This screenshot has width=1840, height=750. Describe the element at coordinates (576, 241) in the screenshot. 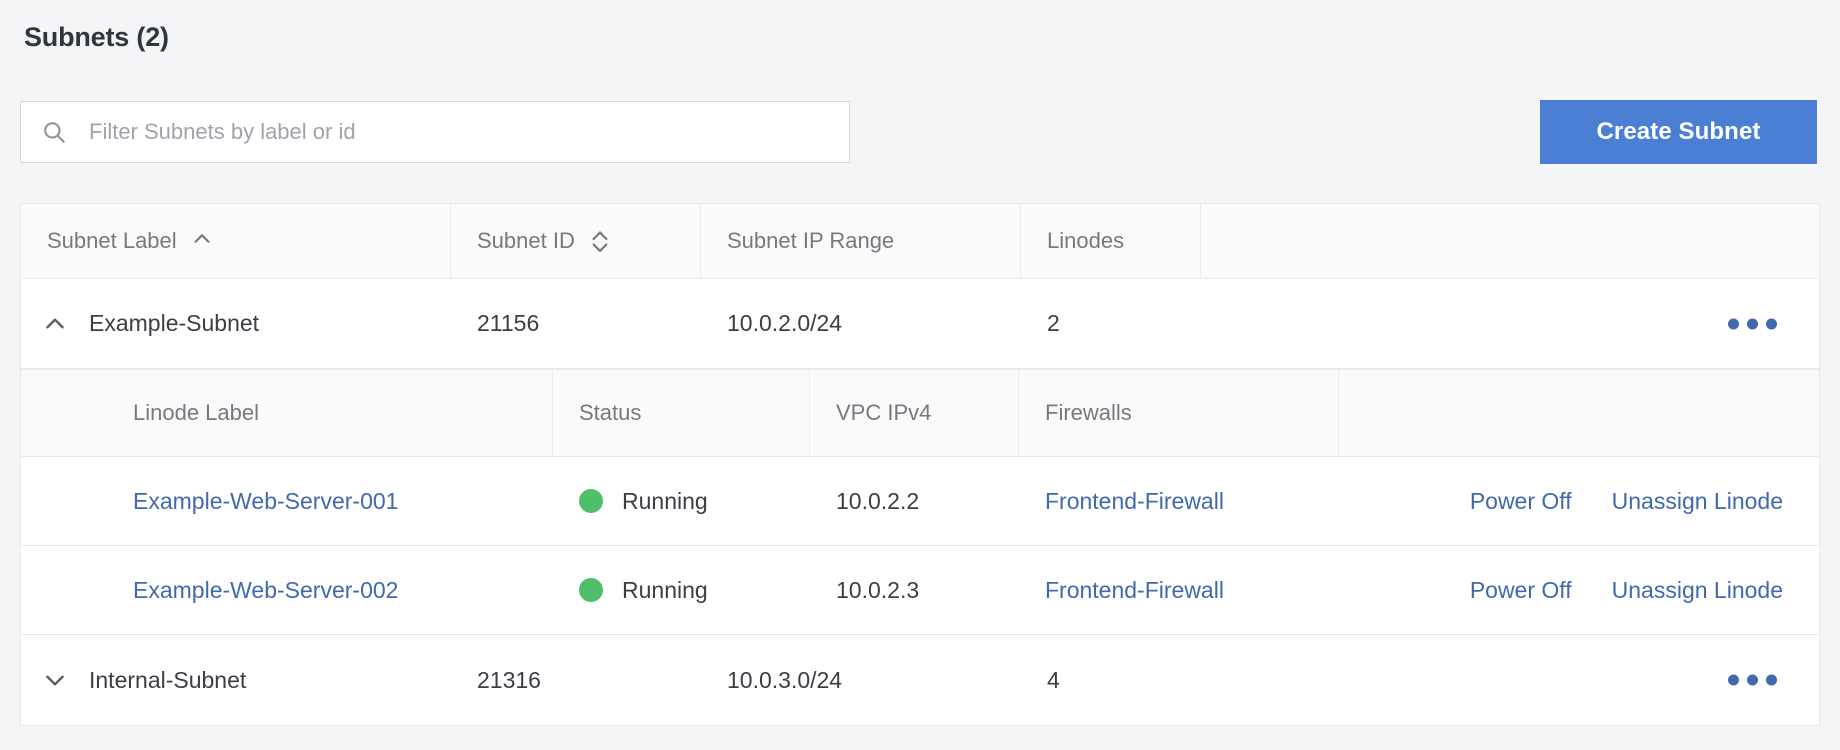

I see `column-header-subnet-id: Subnet ID` at that location.